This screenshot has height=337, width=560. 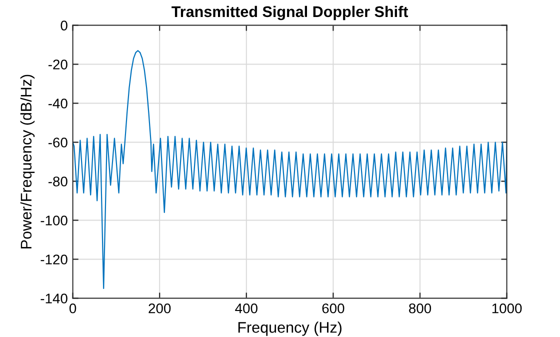 I want to click on x-tick-label: 1000, so click(x=507, y=308).